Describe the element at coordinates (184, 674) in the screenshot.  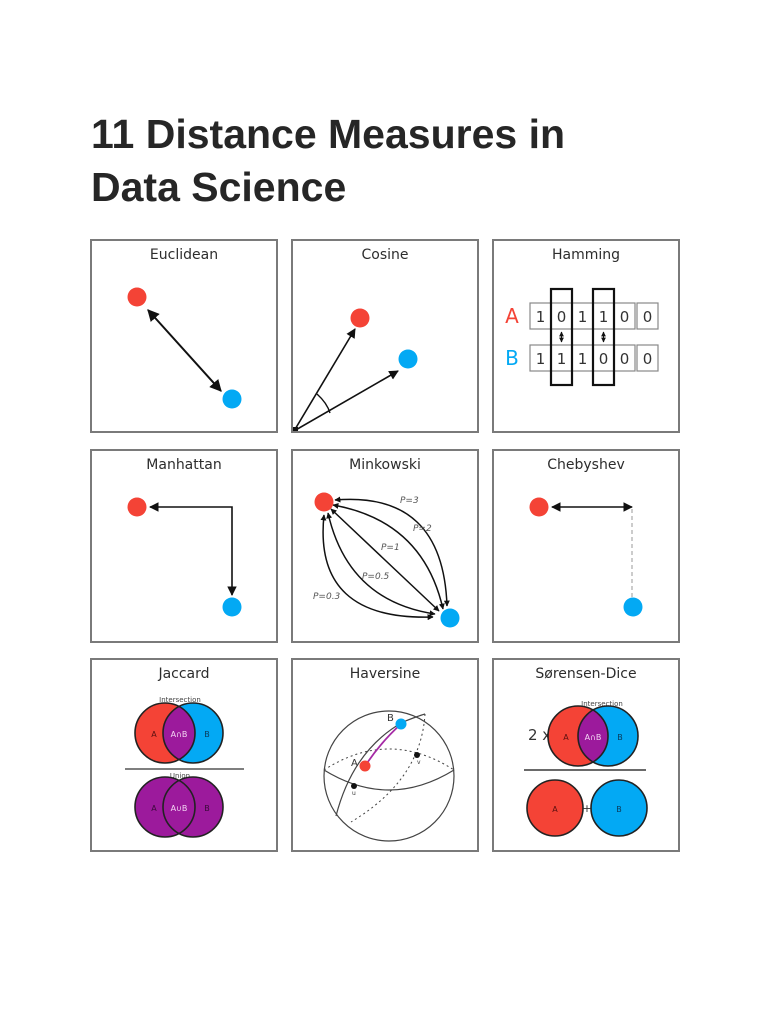
I see `panel-title: Jaccard` at that location.